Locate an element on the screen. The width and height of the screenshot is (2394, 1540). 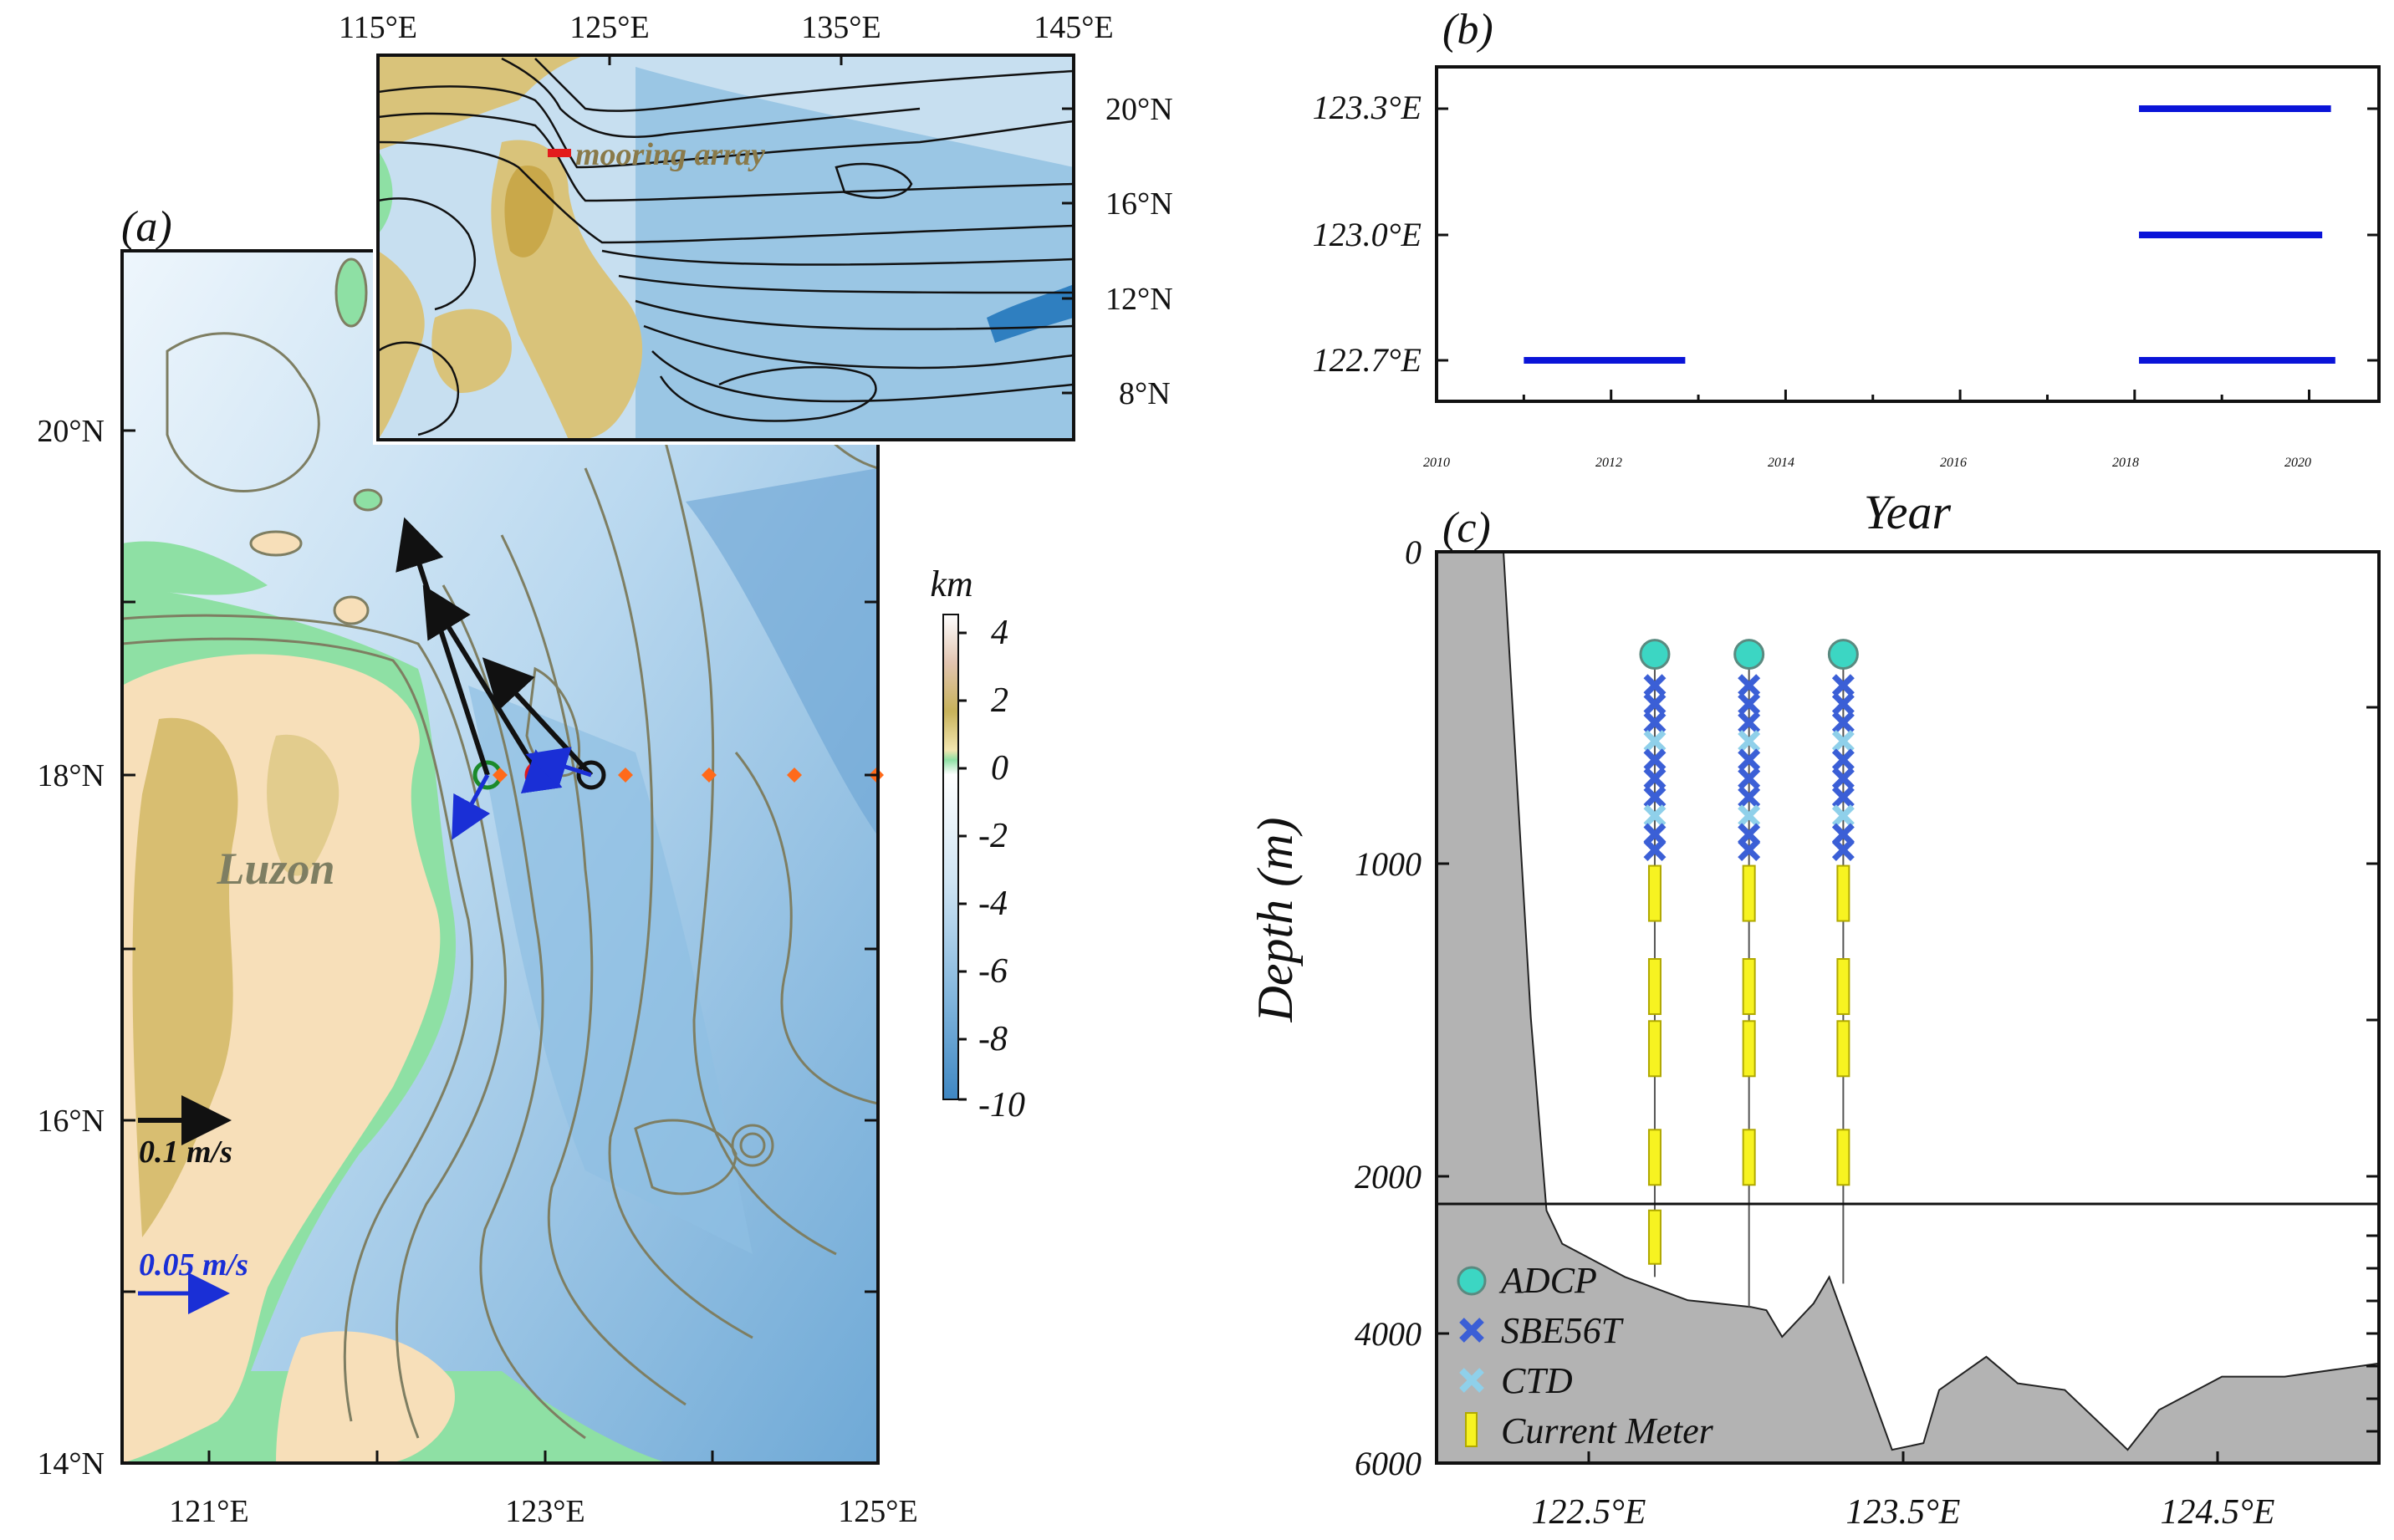
inset-ytick-3: 8°N is located at coordinates (1145, 393).